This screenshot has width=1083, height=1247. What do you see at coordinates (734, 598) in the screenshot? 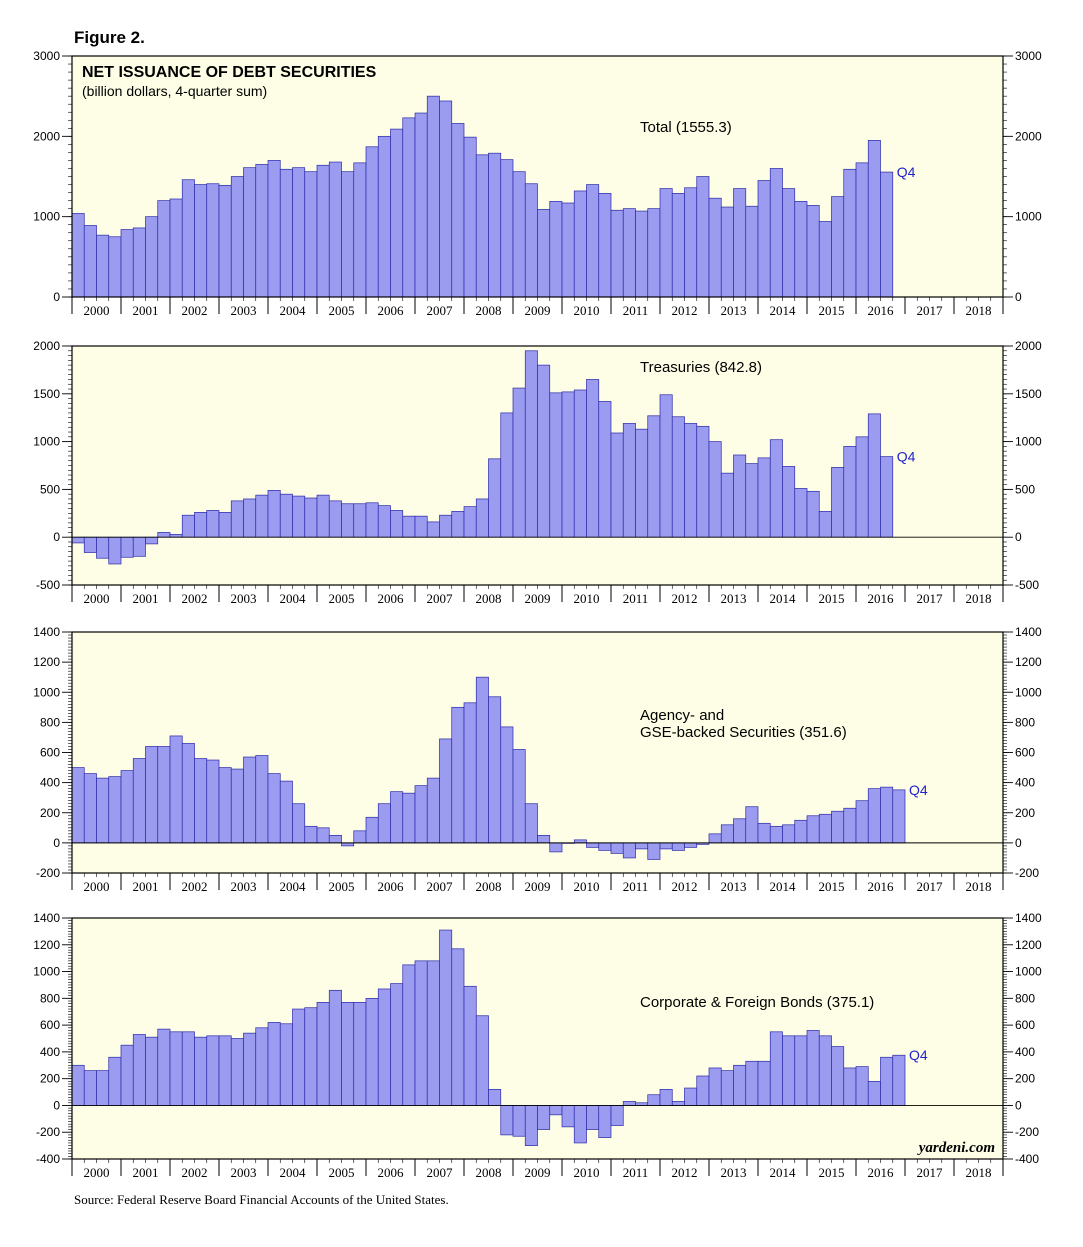
I see `x-tick-label: 2013` at bounding box center [734, 598].